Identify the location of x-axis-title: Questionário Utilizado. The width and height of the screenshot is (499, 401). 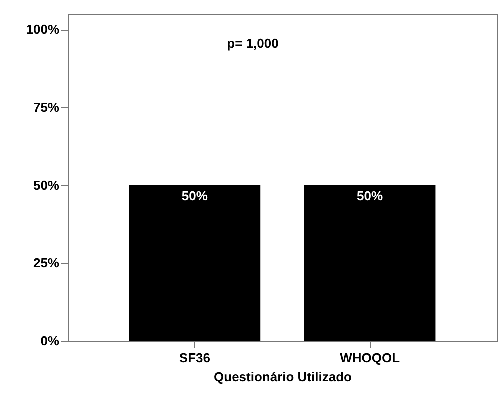
(283, 377).